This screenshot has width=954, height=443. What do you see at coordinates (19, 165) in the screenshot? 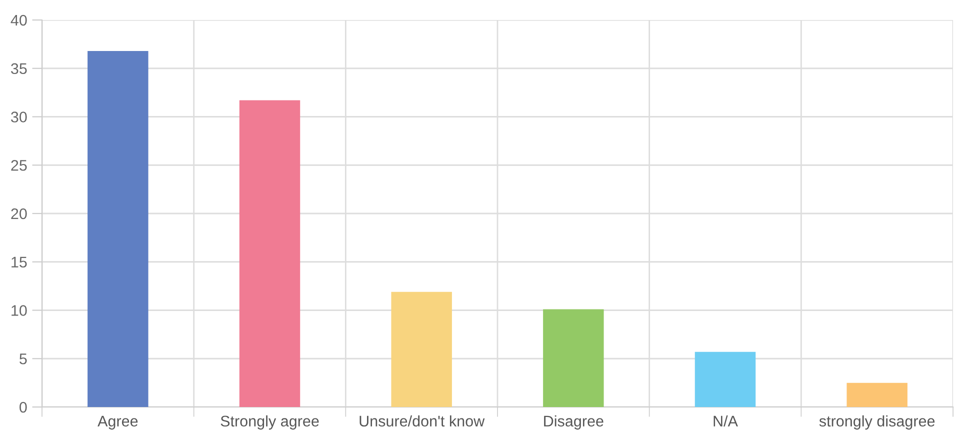
I see `y-tick-label: 25` at bounding box center [19, 165].